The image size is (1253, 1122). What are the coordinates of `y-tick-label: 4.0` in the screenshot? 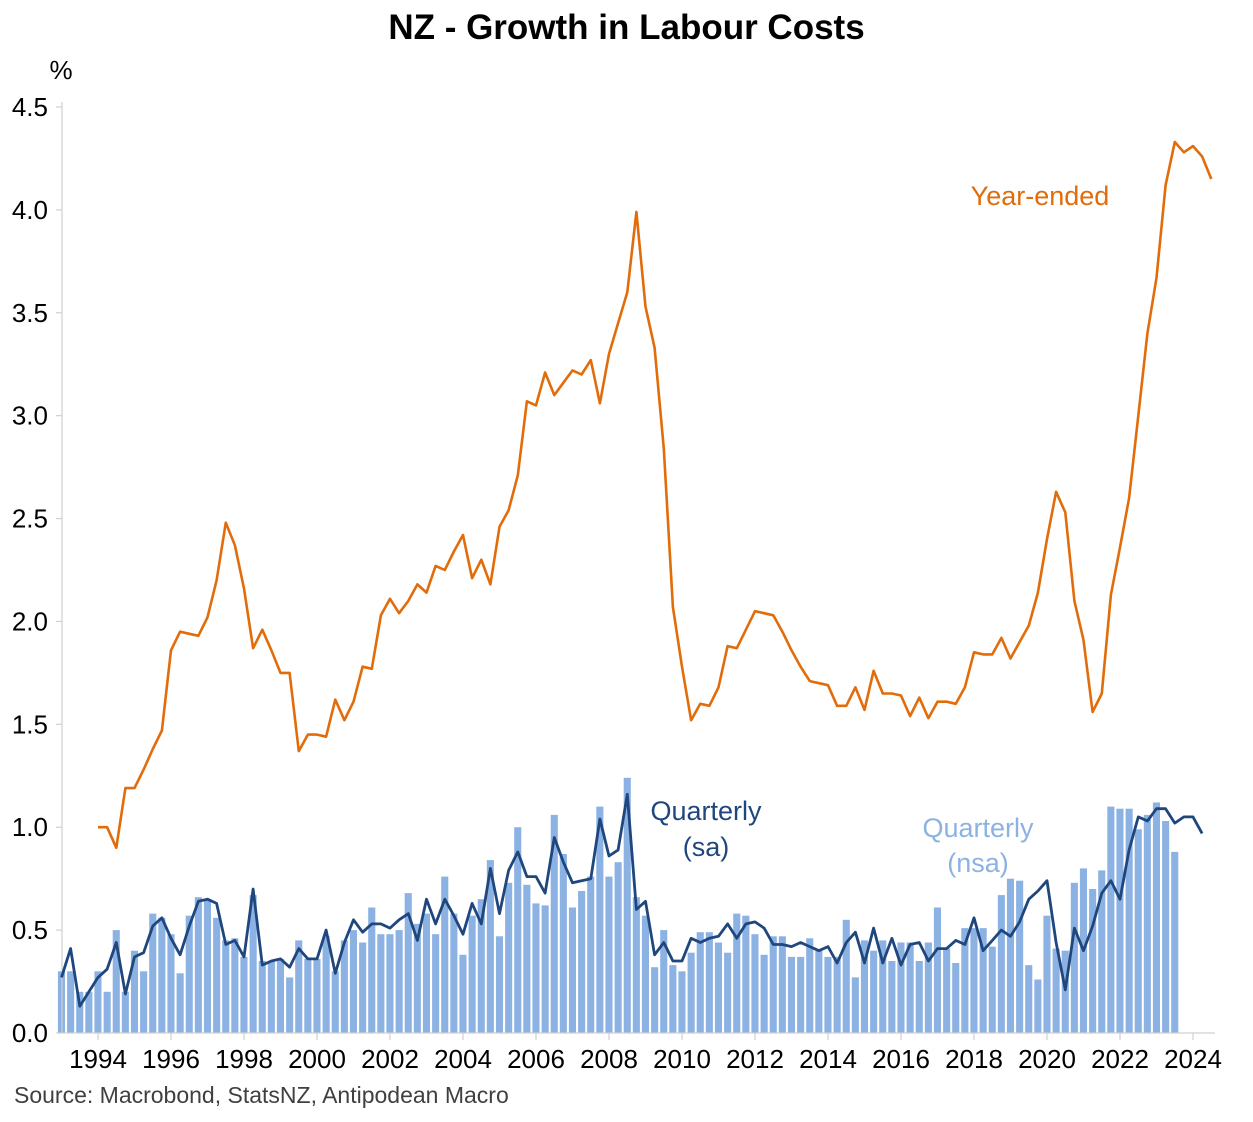 It's located at (30, 210).